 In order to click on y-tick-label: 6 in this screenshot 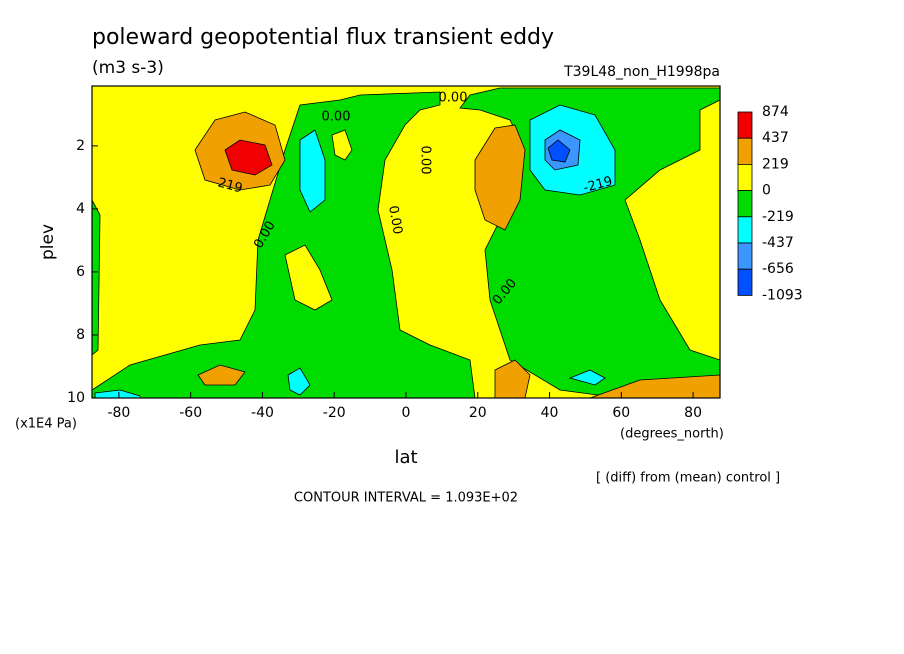, I will do `click(80, 272)`.